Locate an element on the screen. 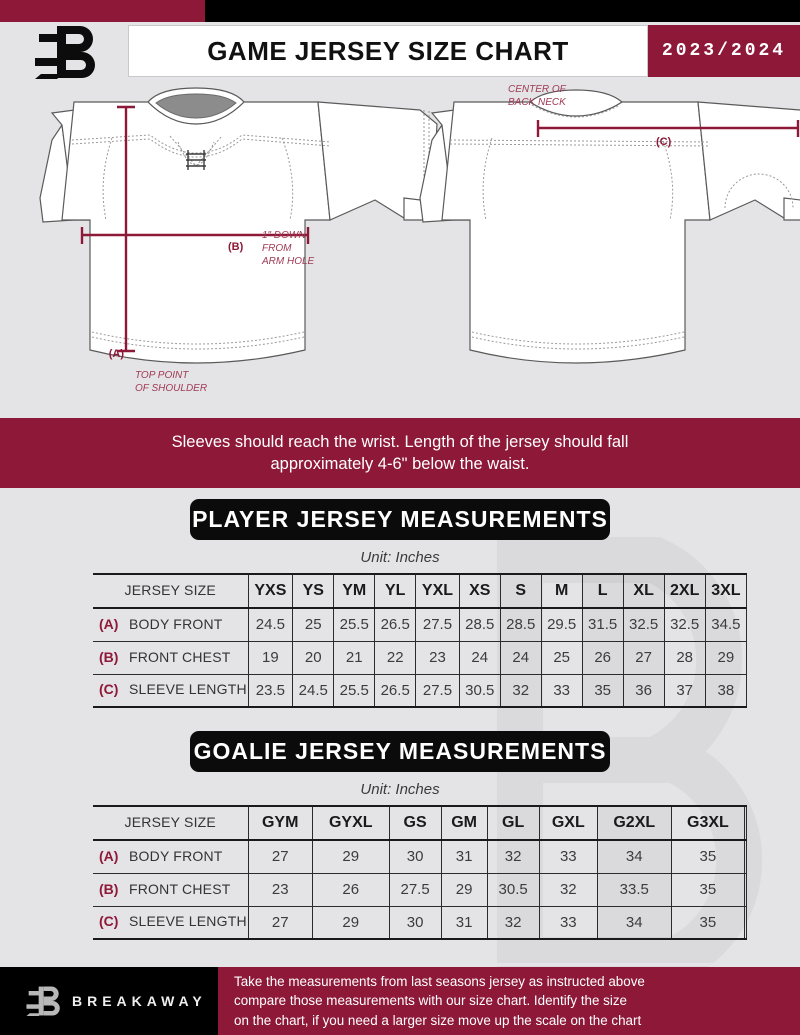 This screenshot has width=800, height=1035. table-row: (A) BODY FRONT 27 29 30 31 32 33 34 35 is located at coordinates (420, 856).